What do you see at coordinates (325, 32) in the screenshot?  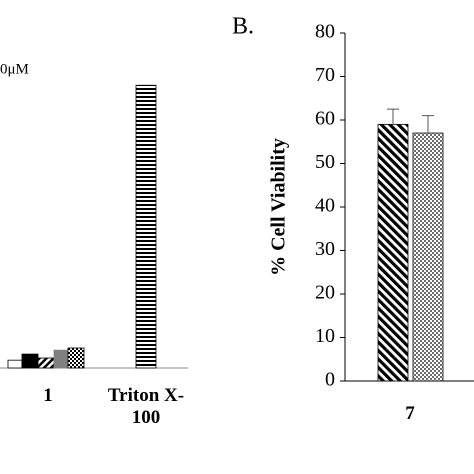 I see `y-tick-label: 80` at bounding box center [325, 32].